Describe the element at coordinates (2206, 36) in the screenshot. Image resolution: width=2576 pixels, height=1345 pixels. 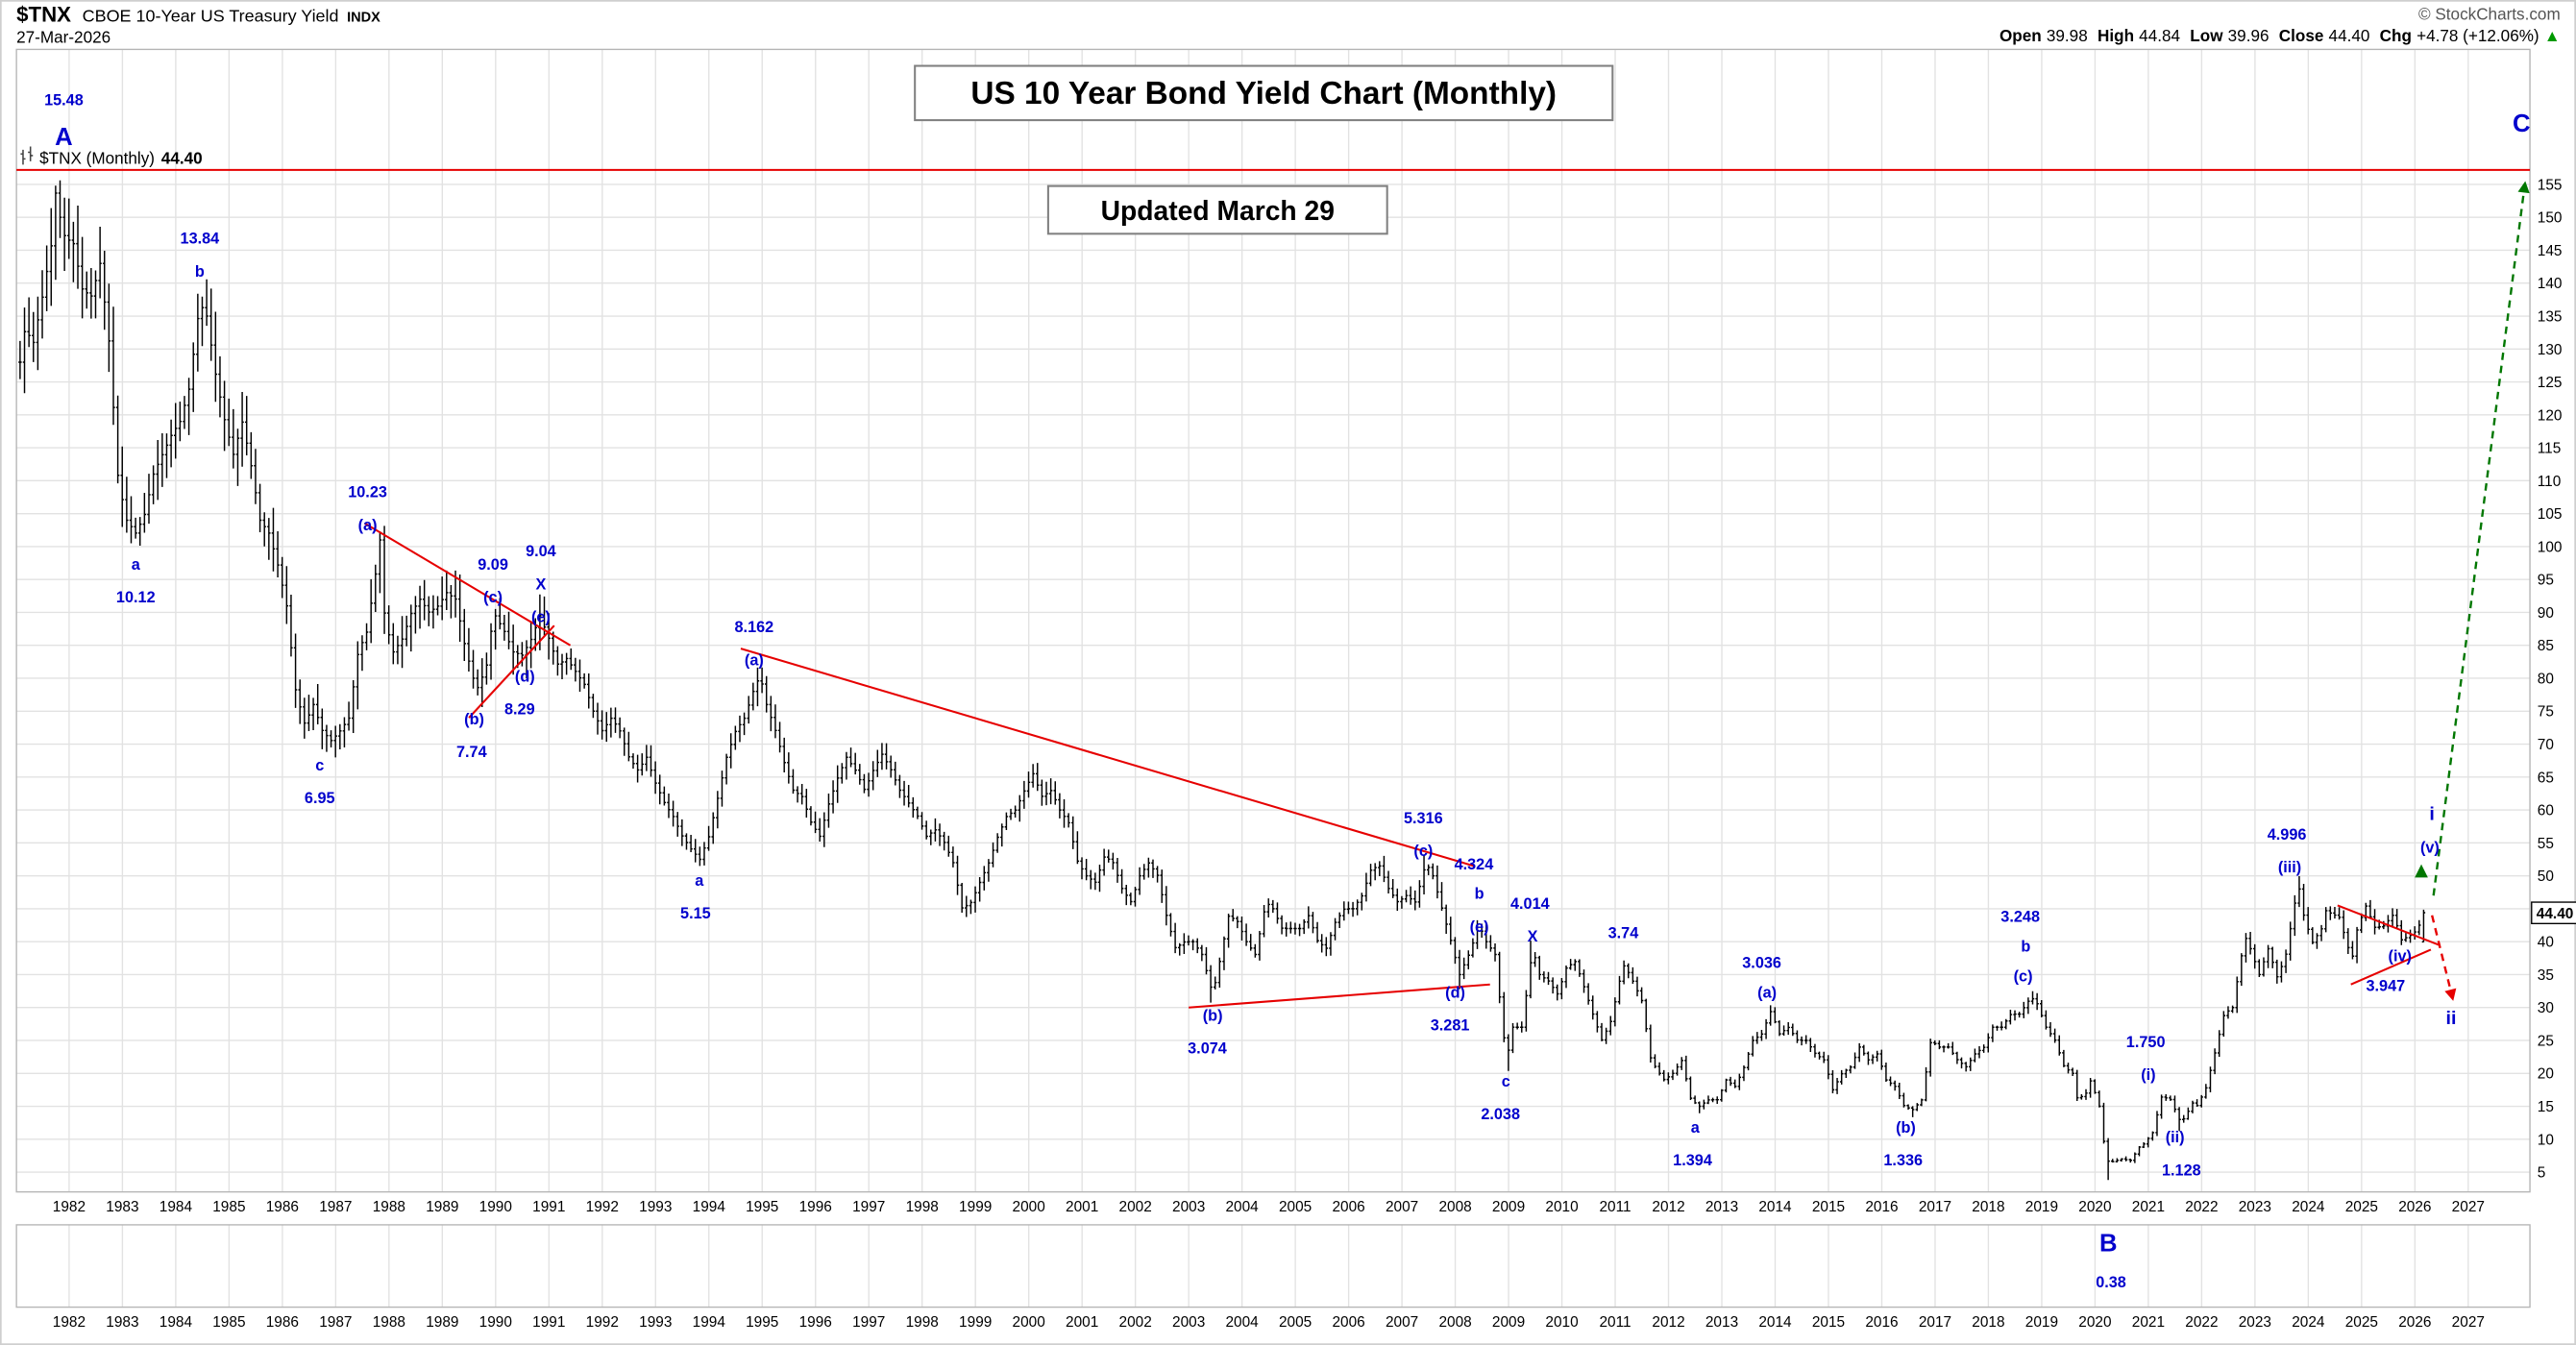
I see `low-label: Low` at that location.